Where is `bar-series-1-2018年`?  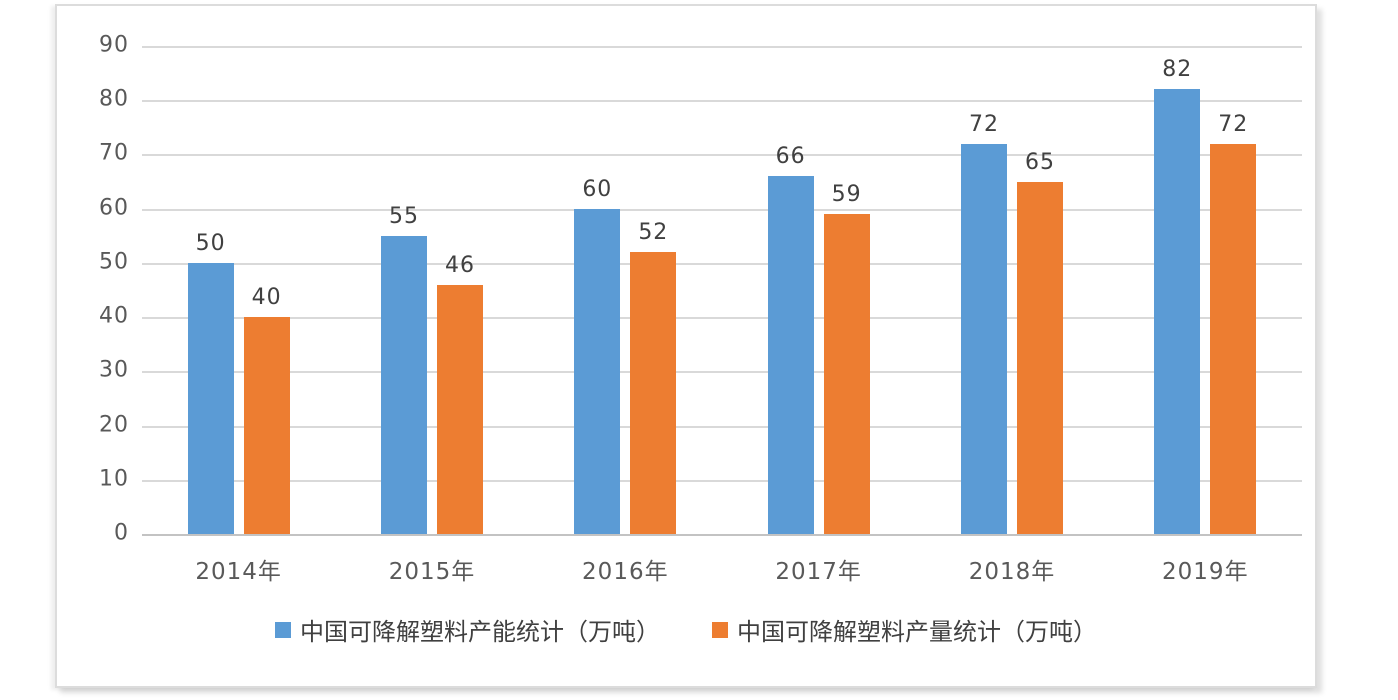
bar-series-1-2018年 is located at coordinates (1039, 357).